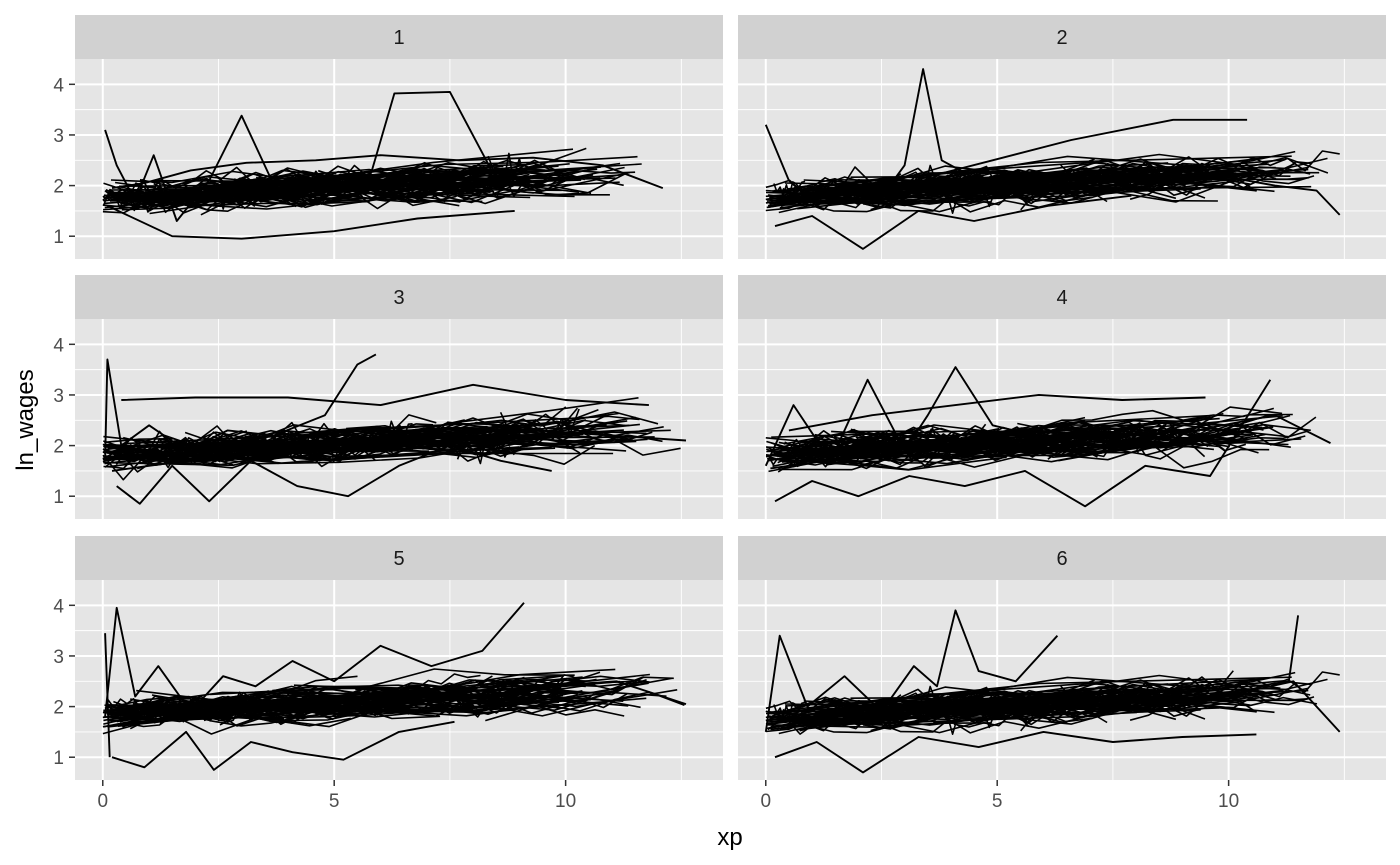 Image resolution: width=1400 pixels, height=865 pixels. I want to click on facet-strip-label: 5, so click(398, 559).